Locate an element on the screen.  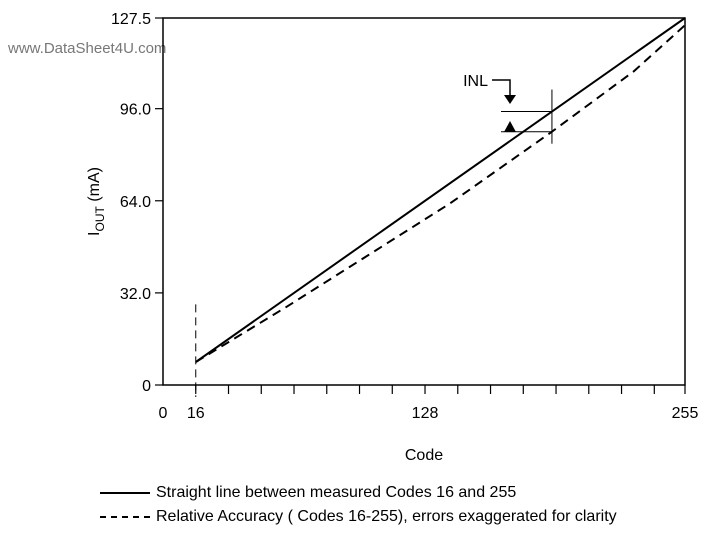
legend-swatch-solid is located at coordinates (125, 493).